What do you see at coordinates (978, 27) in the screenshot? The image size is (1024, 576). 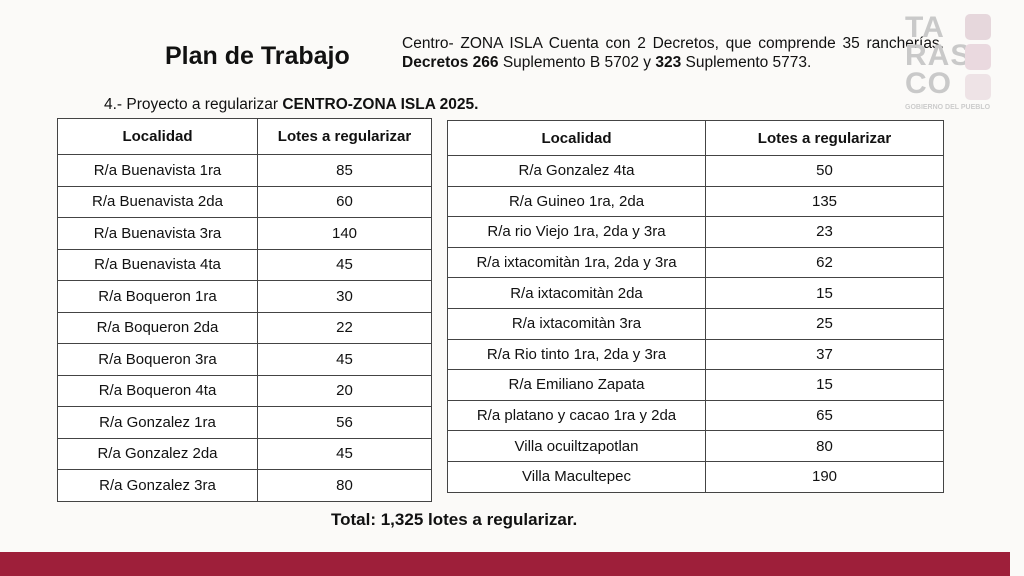 I see `logo-glyph-icon` at bounding box center [978, 27].